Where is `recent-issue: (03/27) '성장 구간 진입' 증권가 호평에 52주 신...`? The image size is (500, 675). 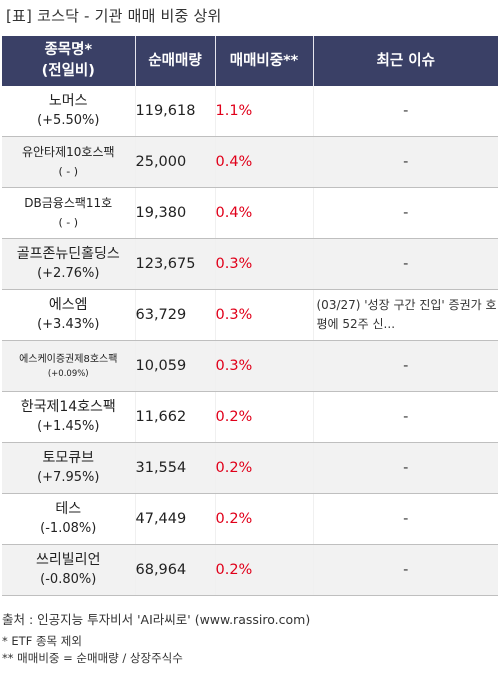 recent-issue: (03/27) '성장 구간 진입' 증권가 호평에 52주 신... is located at coordinates (405, 315).